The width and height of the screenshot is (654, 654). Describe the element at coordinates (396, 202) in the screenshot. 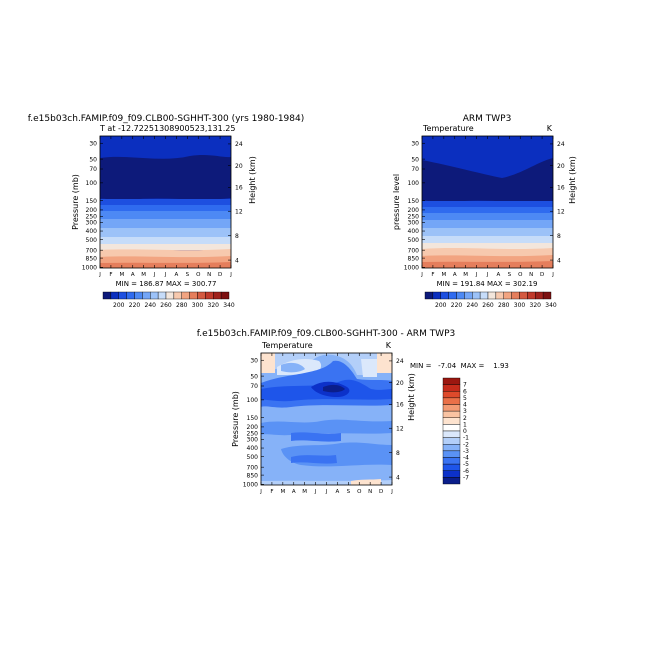

I see `panel-obs-ylabel: pressure level` at that location.